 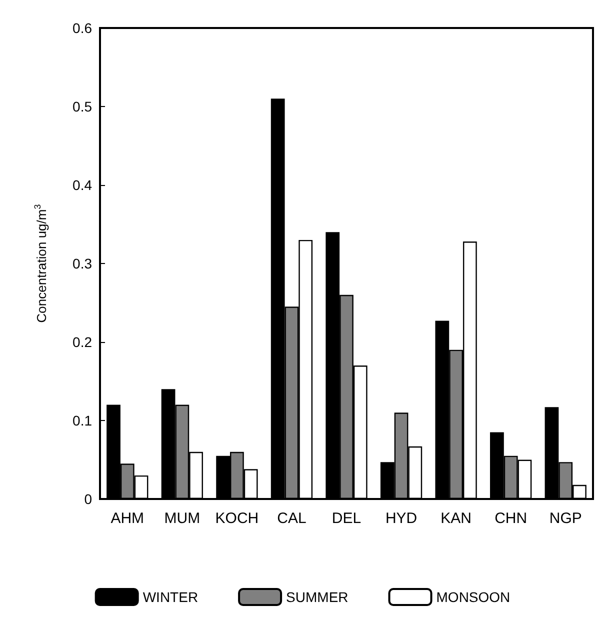 I want to click on x-tick-label: KOCH, so click(x=237, y=518).